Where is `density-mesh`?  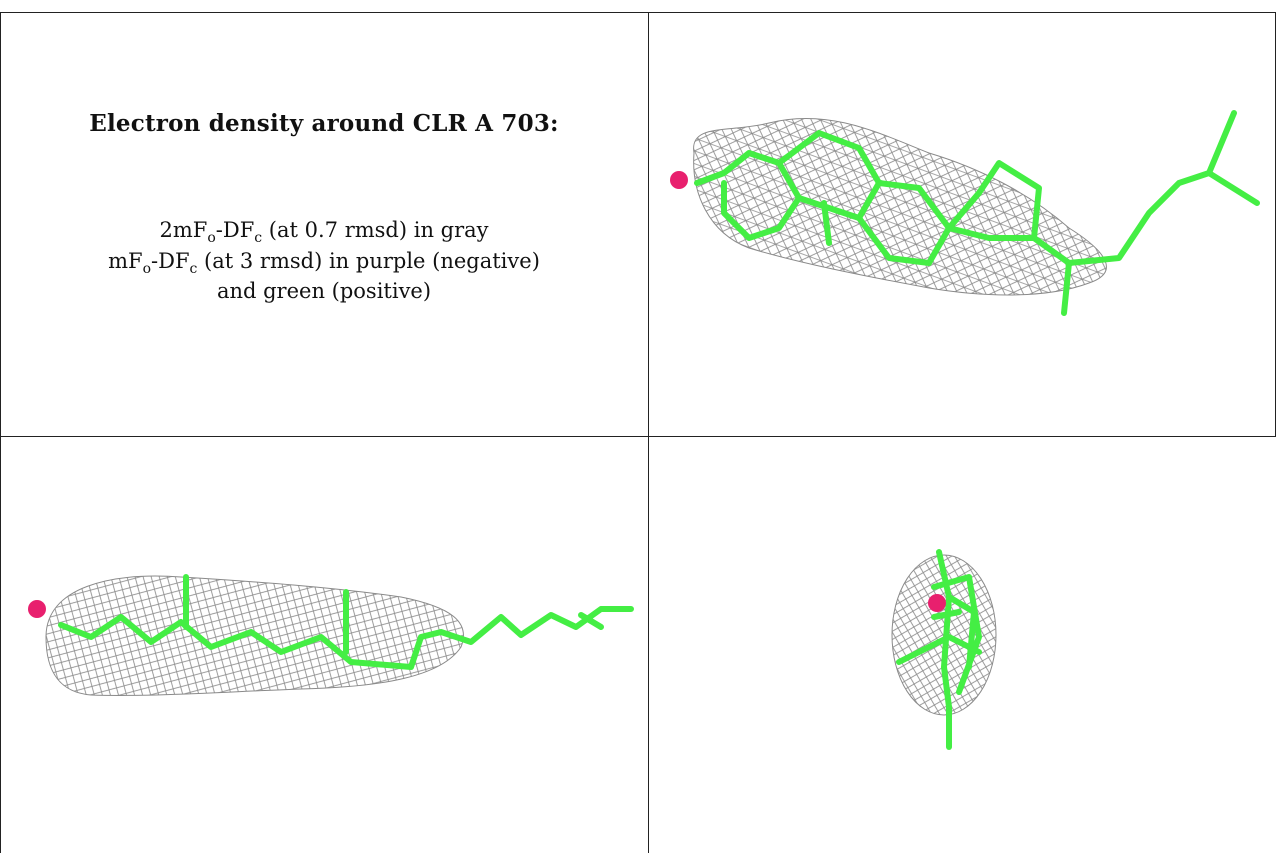
density-mesh is located at coordinates (900, 206).